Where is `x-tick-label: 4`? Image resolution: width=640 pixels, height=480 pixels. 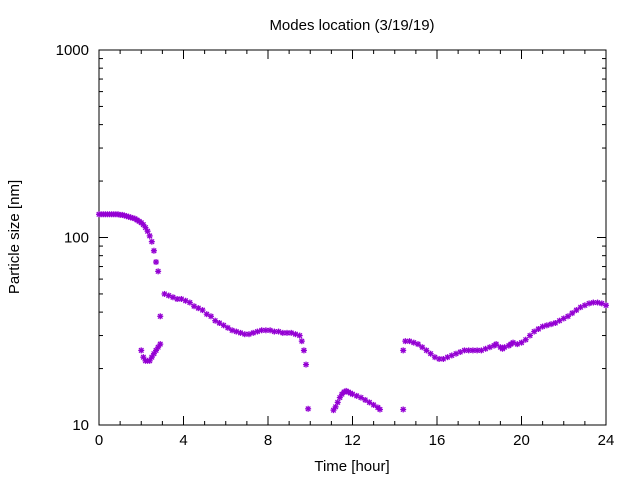
x-tick-label: 4 is located at coordinates (183, 440).